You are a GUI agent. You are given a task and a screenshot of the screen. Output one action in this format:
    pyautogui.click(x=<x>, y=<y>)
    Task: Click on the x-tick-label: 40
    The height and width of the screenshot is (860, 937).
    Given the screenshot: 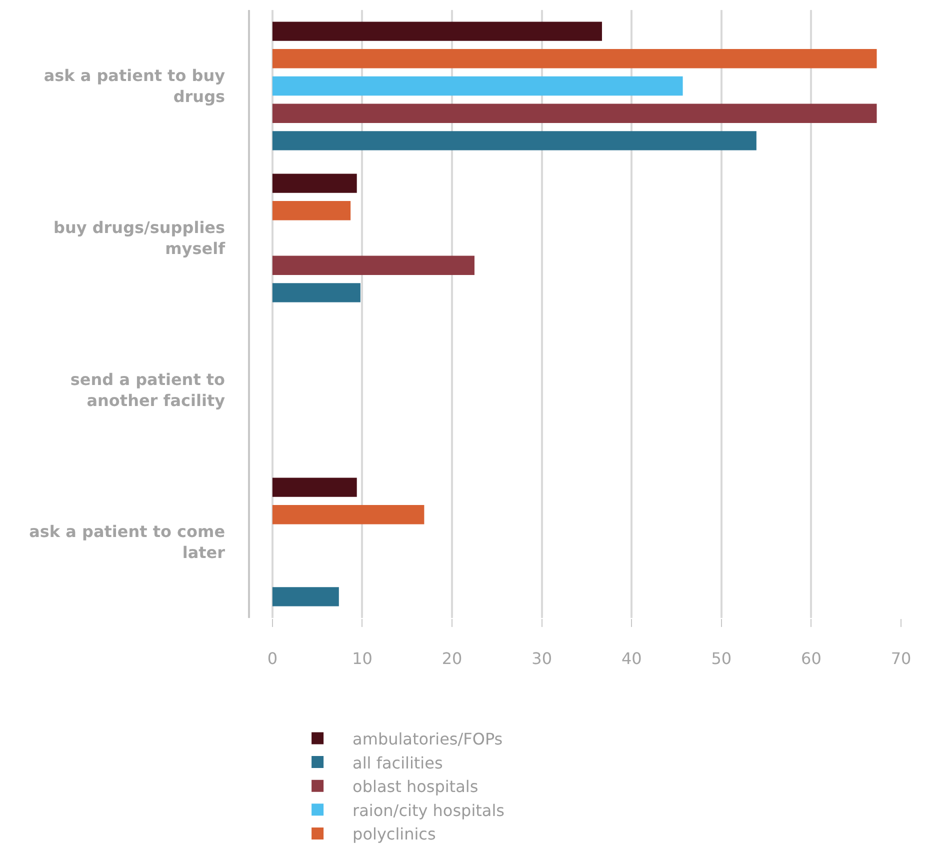 What is the action you would take?
    pyautogui.click(x=631, y=658)
    